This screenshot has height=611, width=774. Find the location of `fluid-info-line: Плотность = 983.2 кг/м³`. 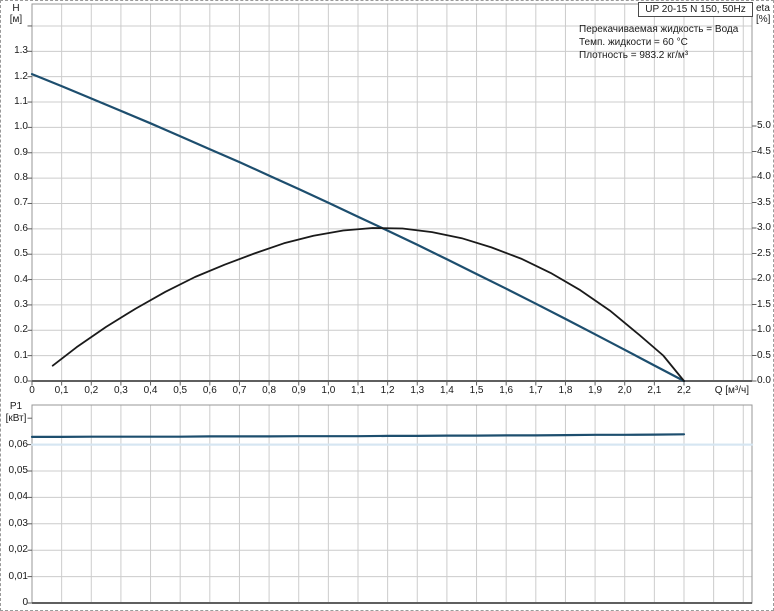

fluid-info-line: Плотность = 983.2 кг/м³ is located at coordinates (634, 55).